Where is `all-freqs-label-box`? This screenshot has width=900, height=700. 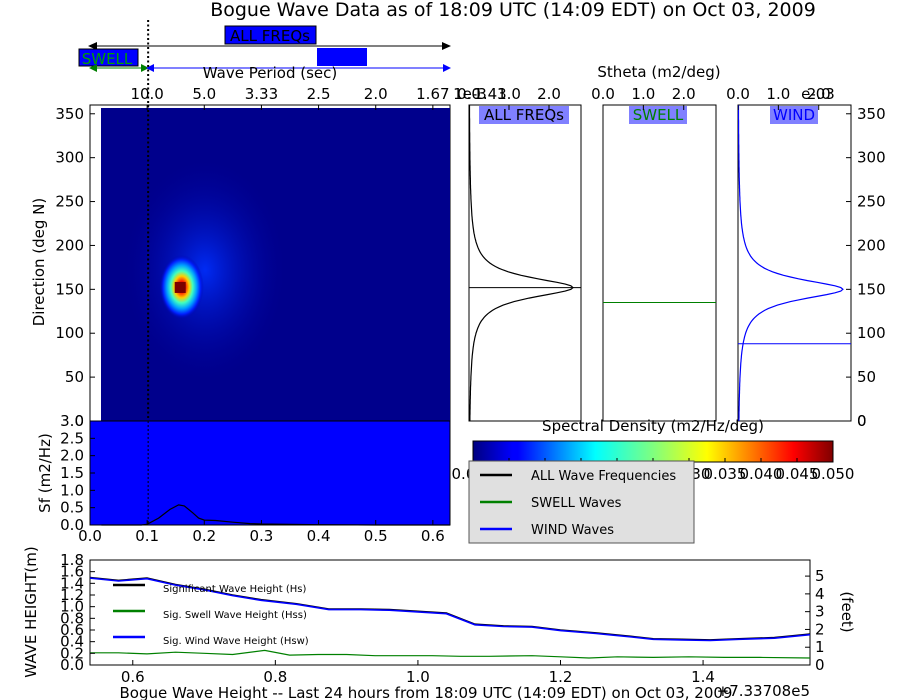 all-freqs-label-box is located at coordinates (270, 35).